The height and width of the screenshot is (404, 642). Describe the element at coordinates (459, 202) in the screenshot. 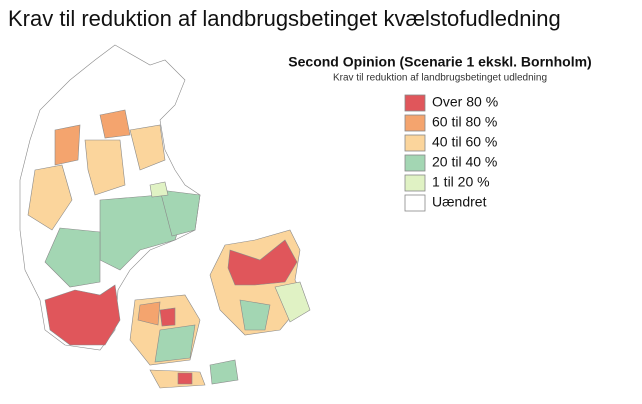

I see `legend-label: Uændret` at that location.